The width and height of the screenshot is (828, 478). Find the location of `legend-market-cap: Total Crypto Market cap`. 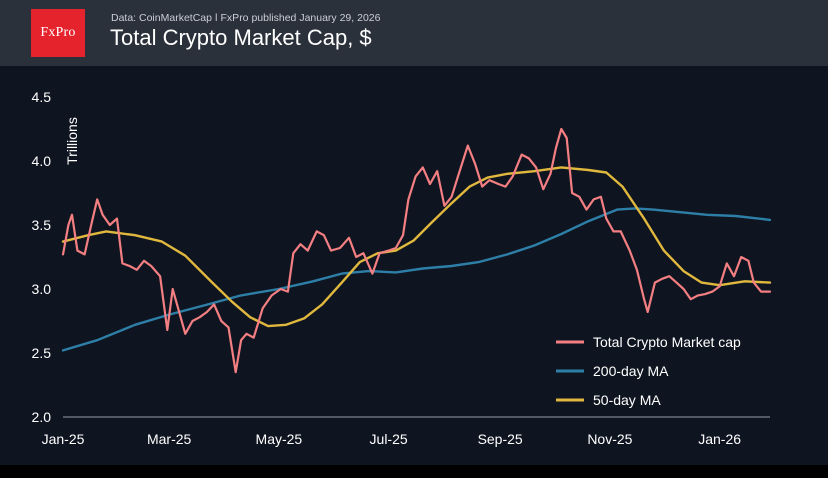

legend-market-cap: Total Crypto Market cap is located at coordinates (648, 342).